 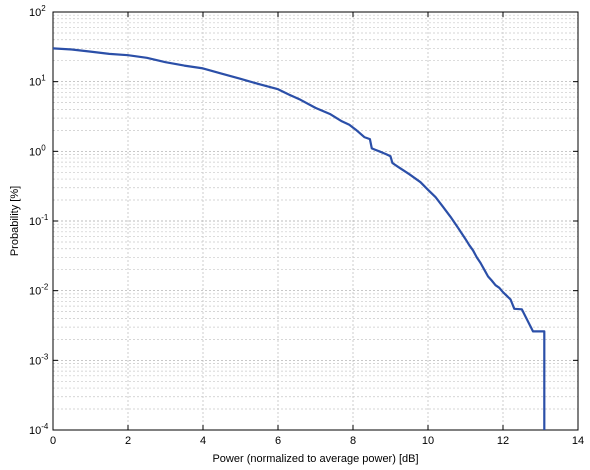 I want to click on x-tick-label: 10, so click(x=428, y=441).